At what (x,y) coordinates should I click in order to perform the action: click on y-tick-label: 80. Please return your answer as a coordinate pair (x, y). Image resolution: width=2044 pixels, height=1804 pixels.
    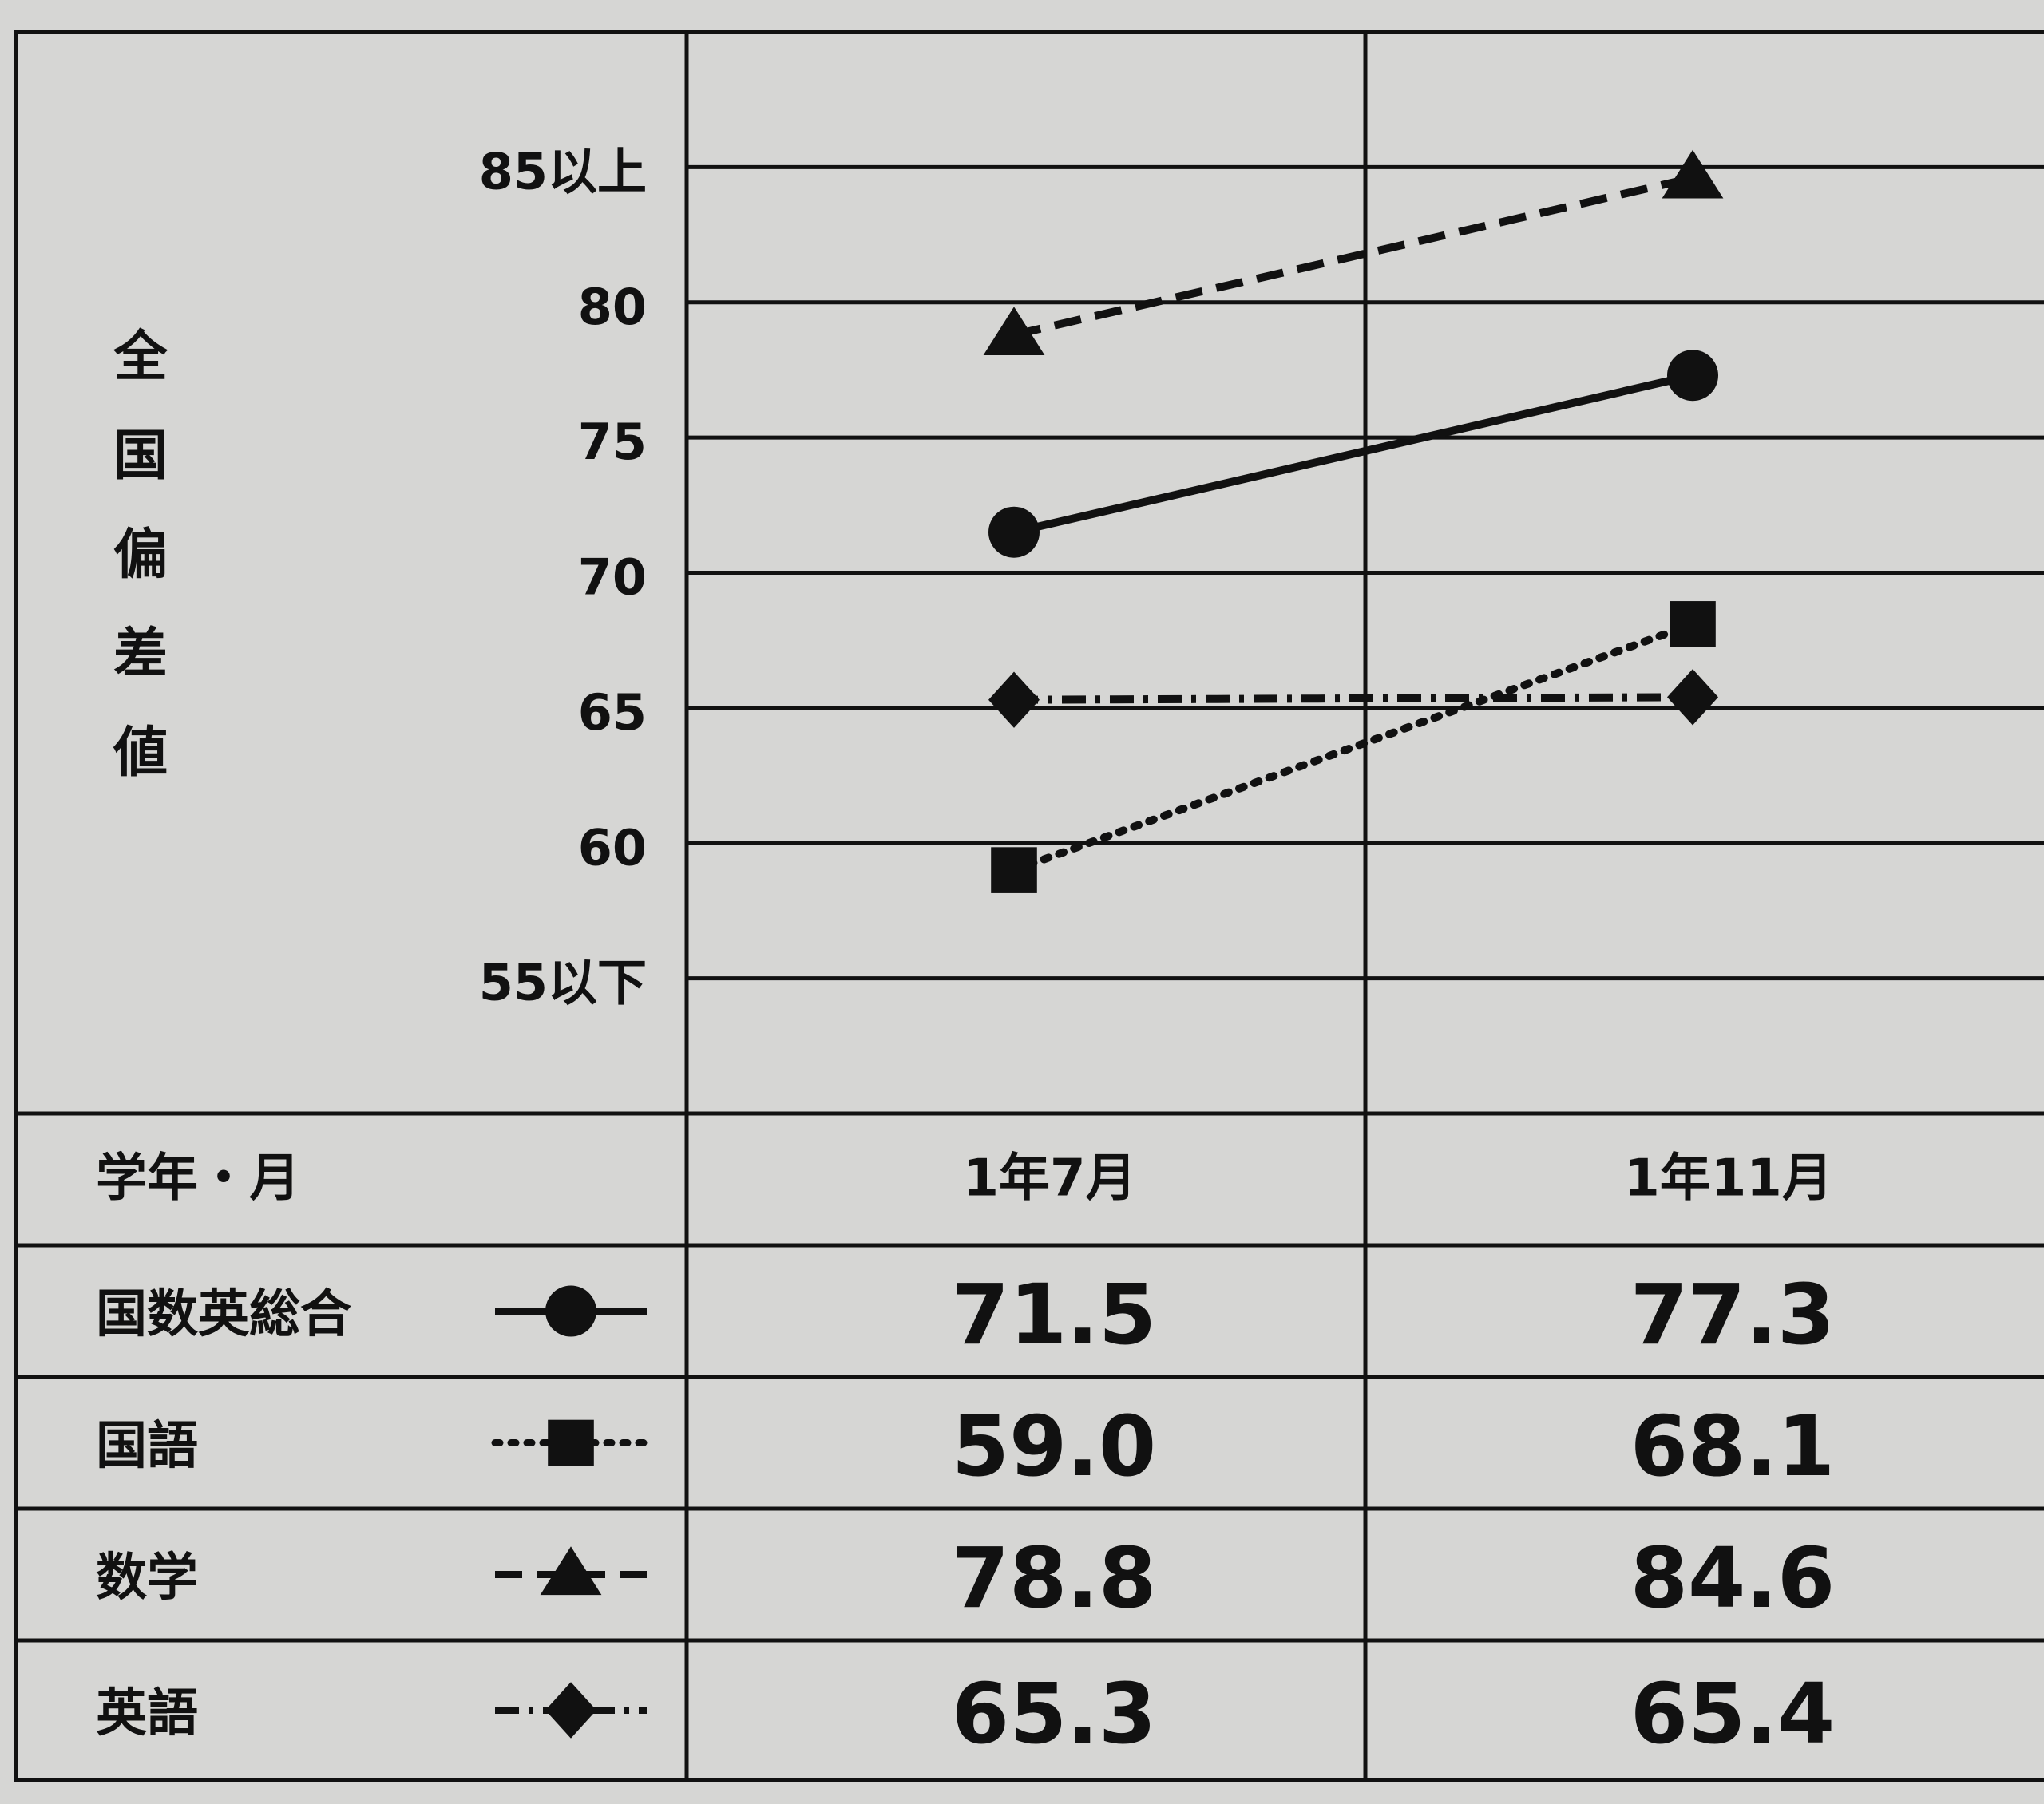
    Looking at the image, I should click on (612, 307).